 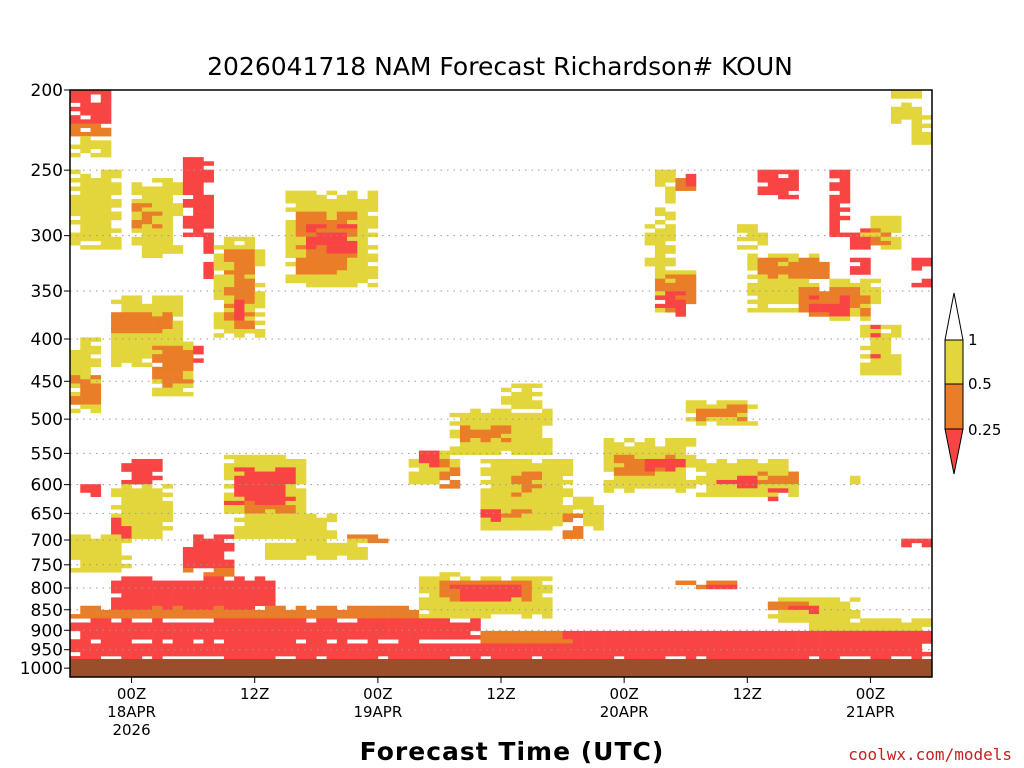 I want to click on x-tick-label: 00Z, so click(x=870, y=694).